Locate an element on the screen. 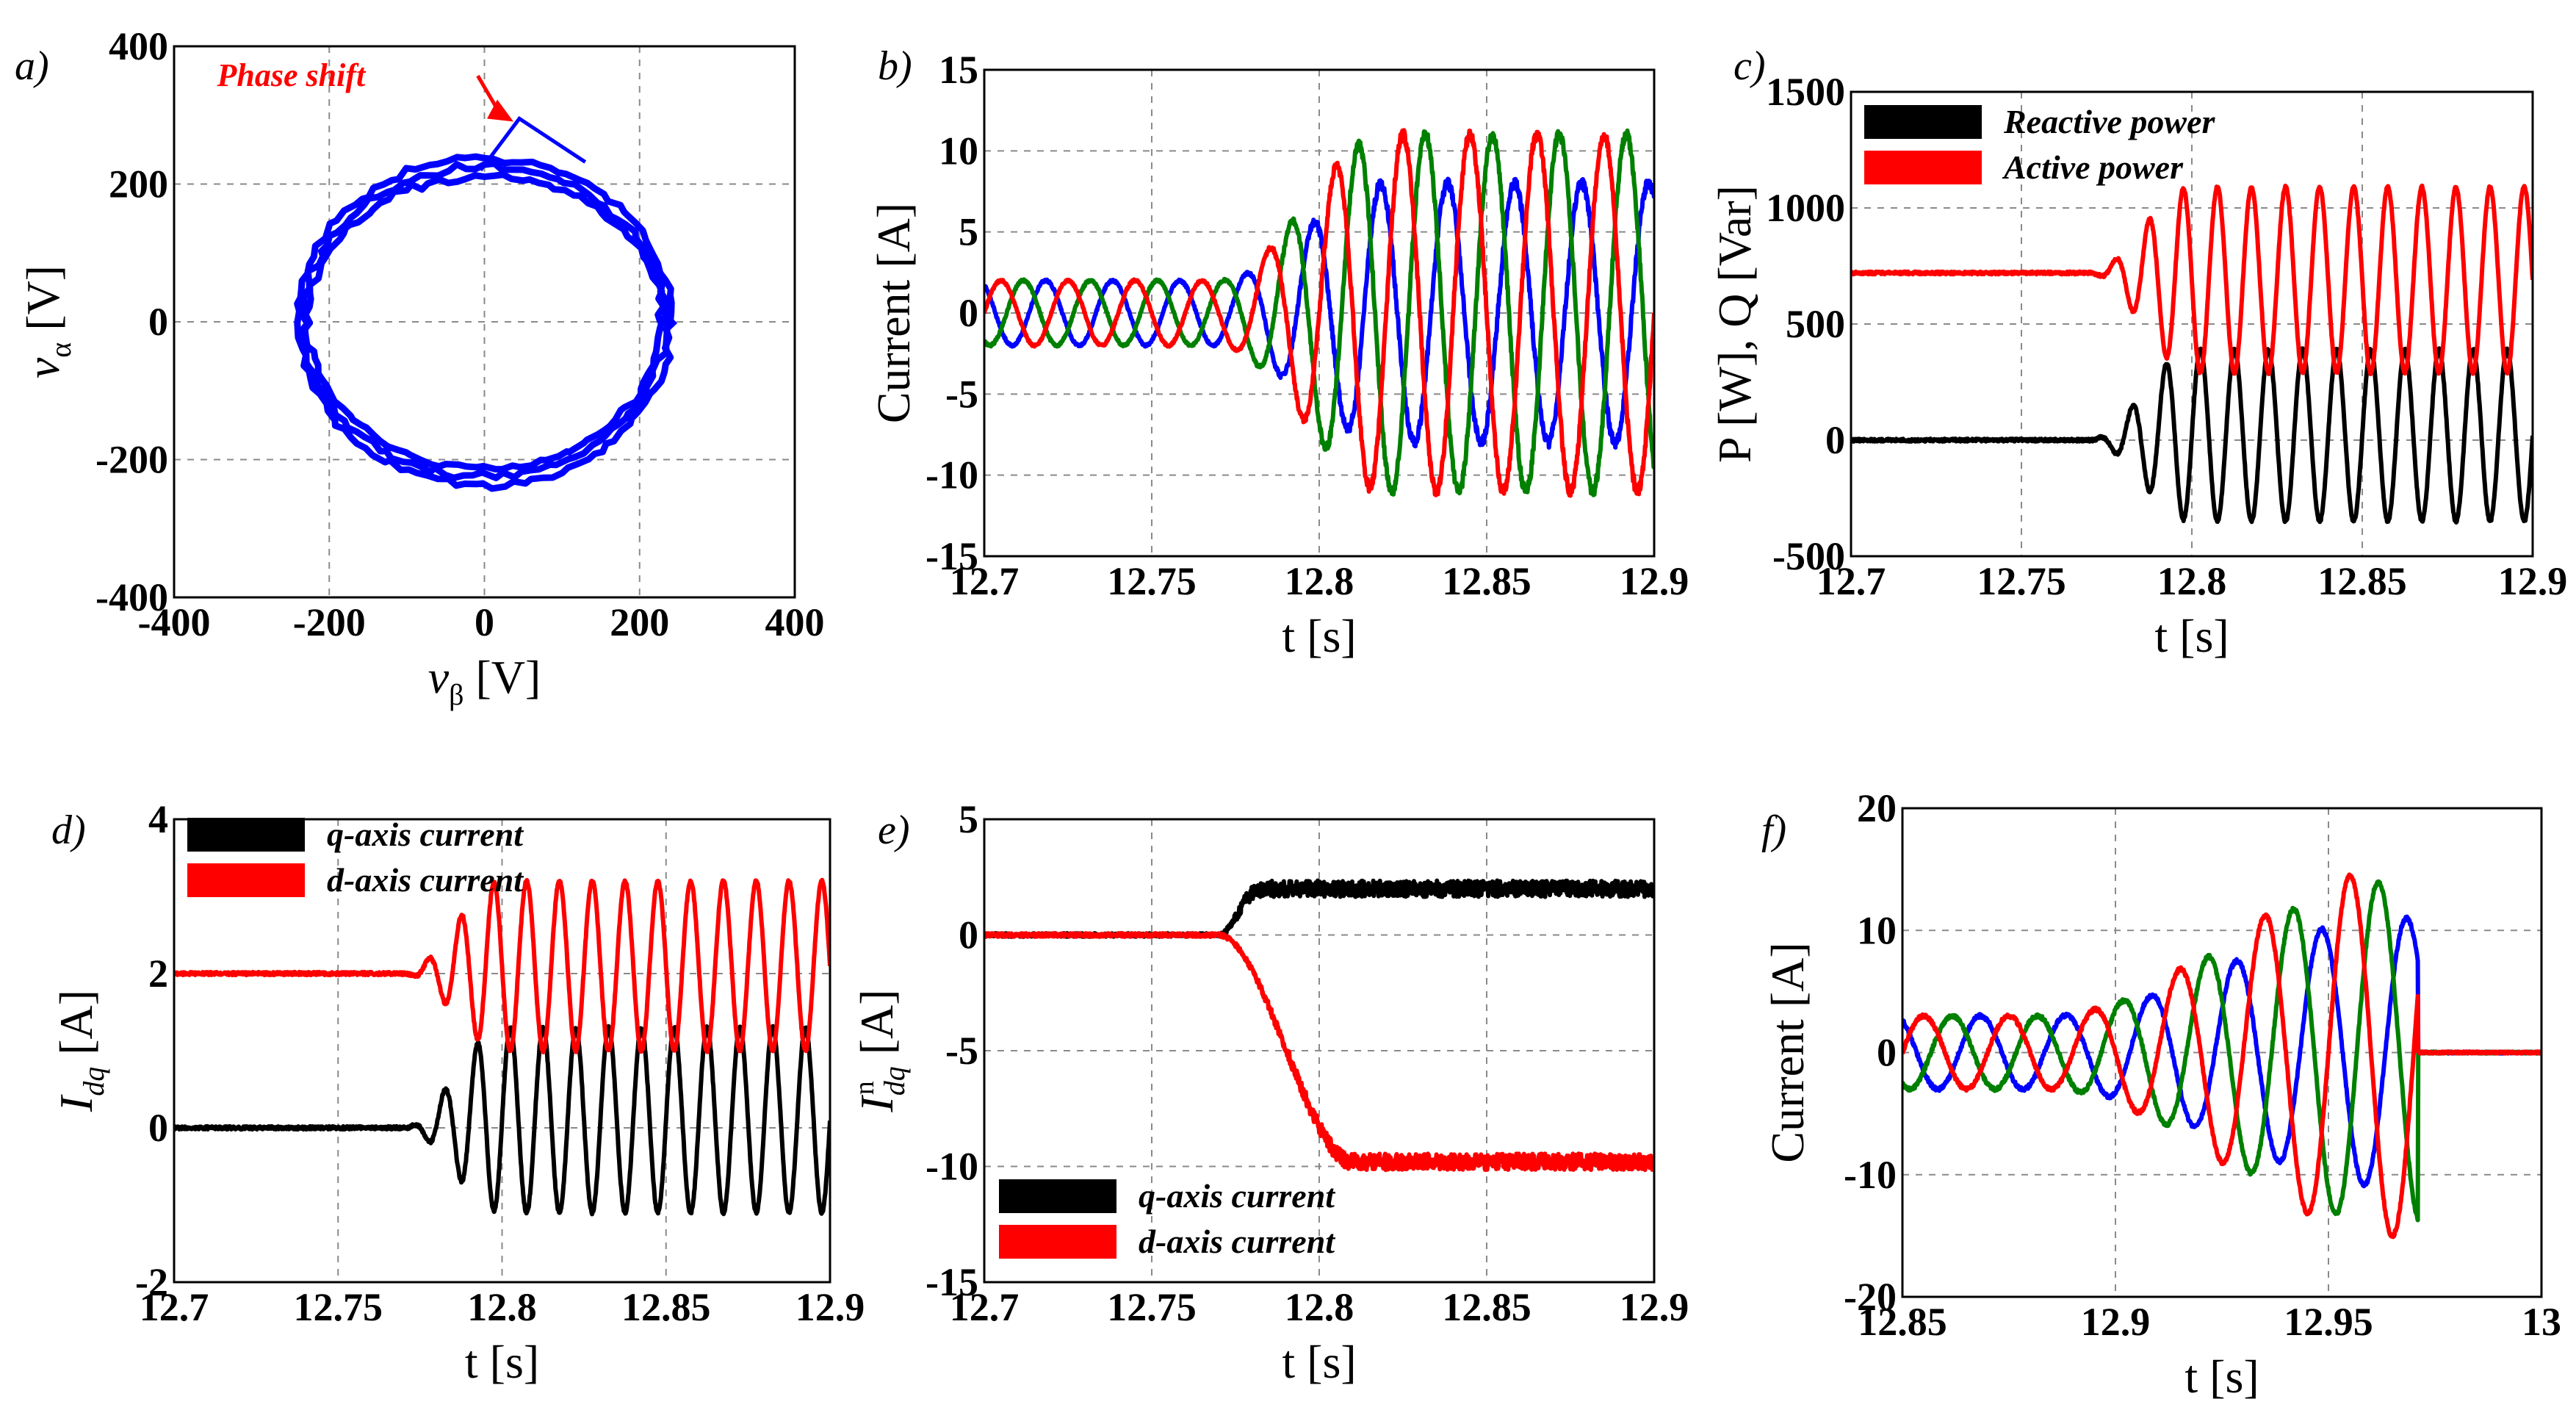 Image resolution: width=2576 pixels, height=1410 pixels. panel-label: e) is located at coordinates (894, 830).